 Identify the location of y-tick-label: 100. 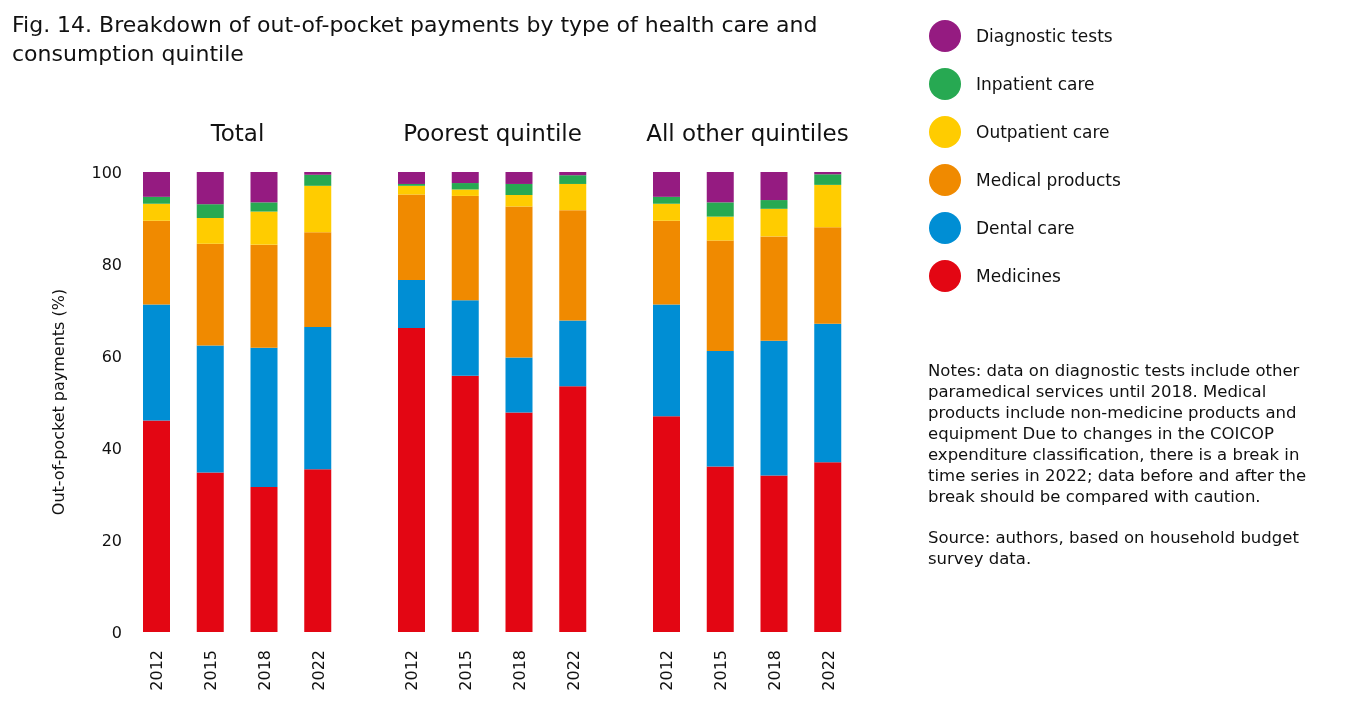
(106, 172).